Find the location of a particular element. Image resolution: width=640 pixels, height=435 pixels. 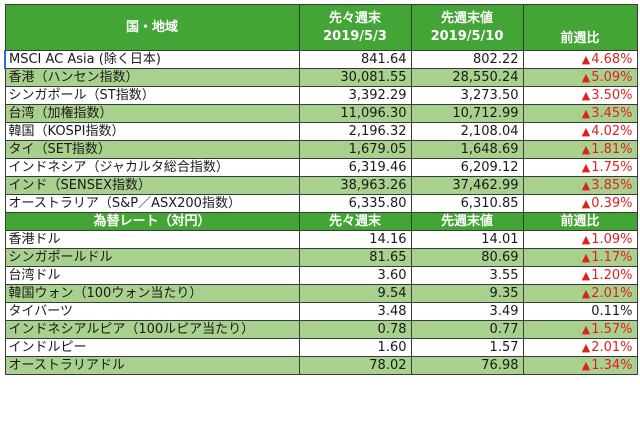

currency-name: タイバーツ is located at coordinates (152, 311).